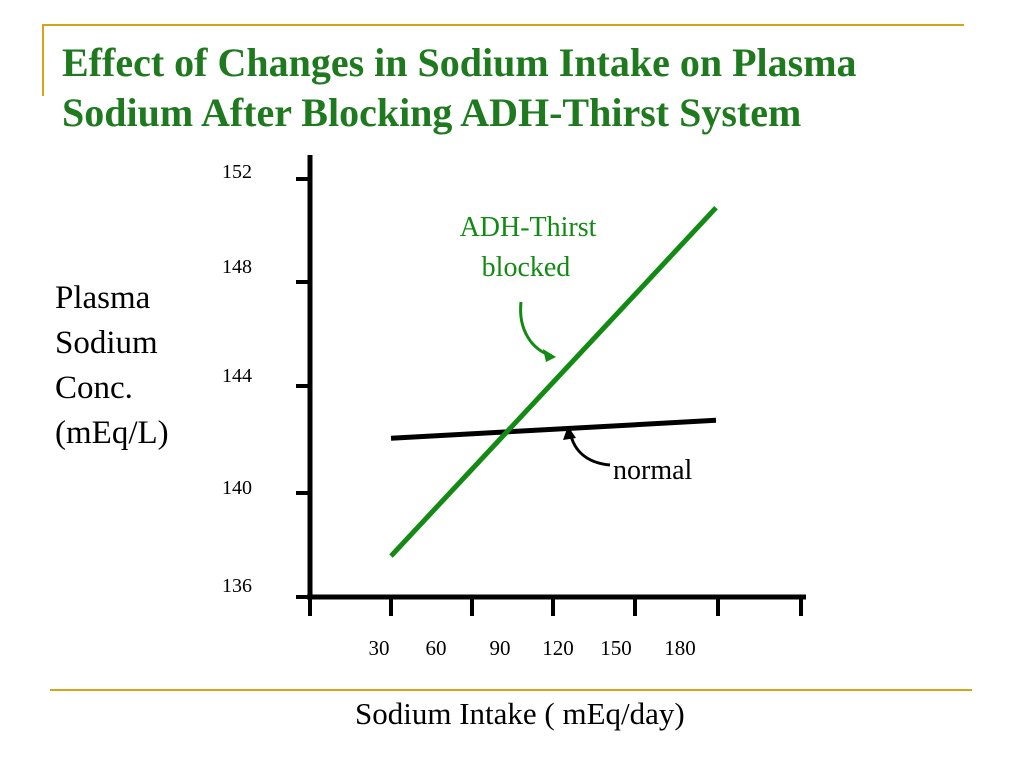  Describe the element at coordinates (237, 488) in the screenshot. I see `y-tick-label-140: 140` at that location.